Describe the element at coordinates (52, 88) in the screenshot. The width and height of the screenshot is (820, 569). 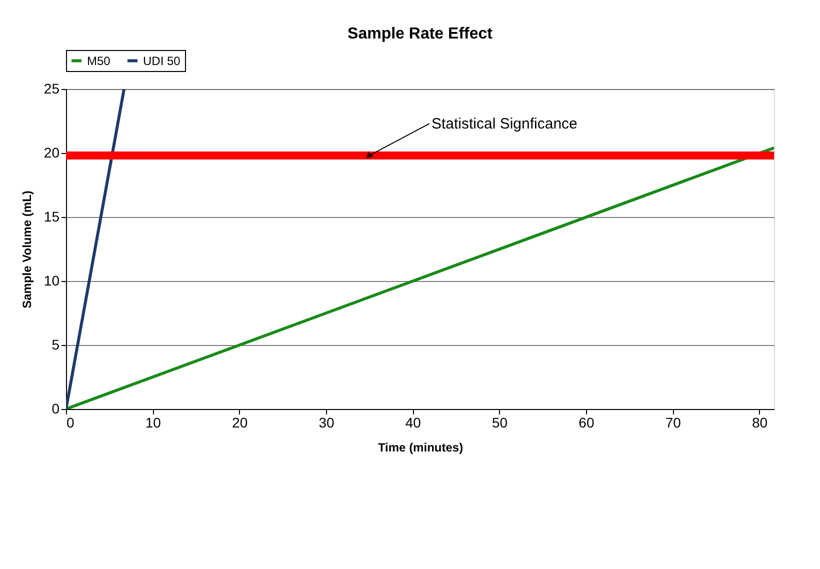
I see `y-tick-label: 25` at that location.